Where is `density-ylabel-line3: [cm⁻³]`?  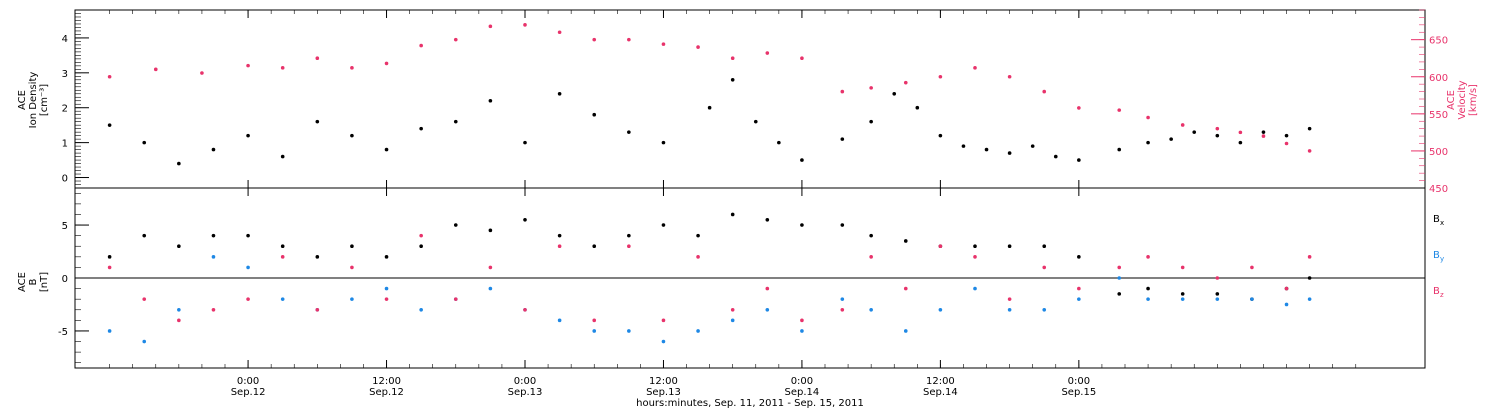
density-ylabel-line3: [cm⁻³] is located at coordinates (44, 100).